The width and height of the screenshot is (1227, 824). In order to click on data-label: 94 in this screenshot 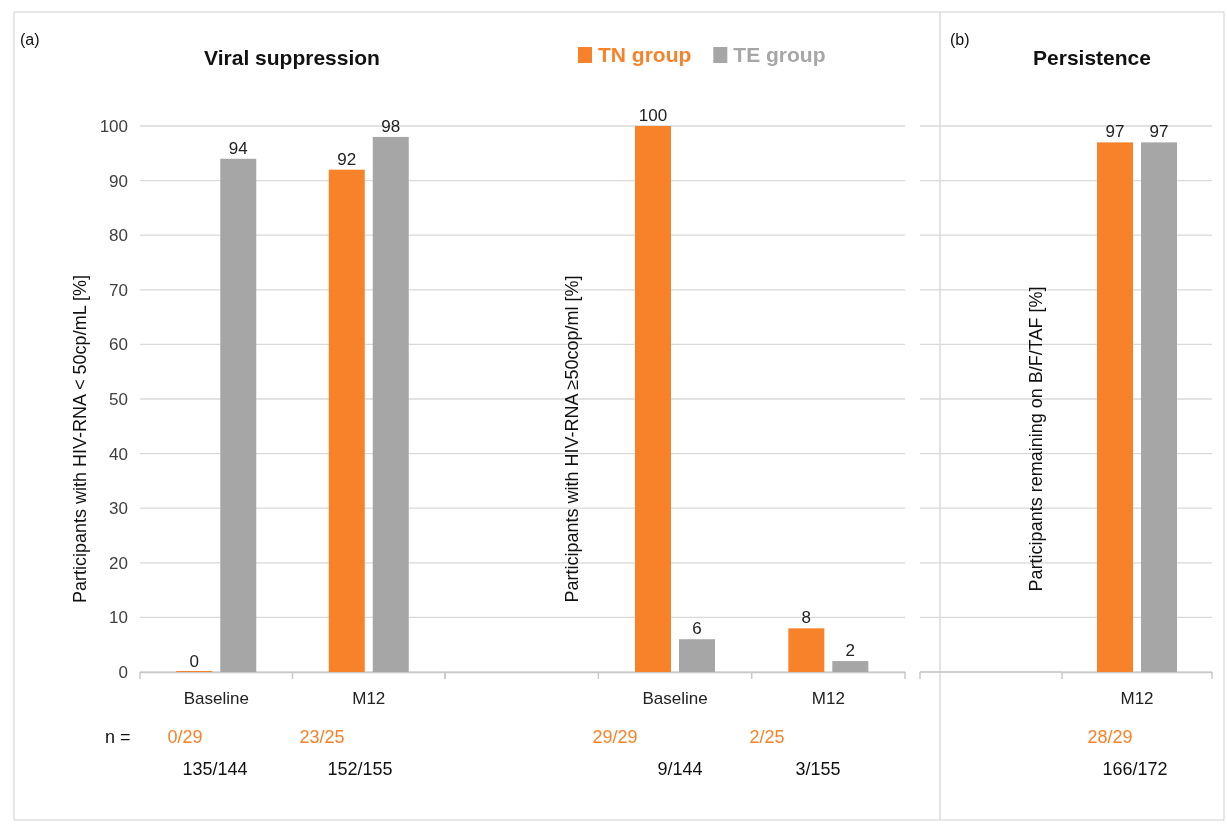, I will do `click(238, 148)`.